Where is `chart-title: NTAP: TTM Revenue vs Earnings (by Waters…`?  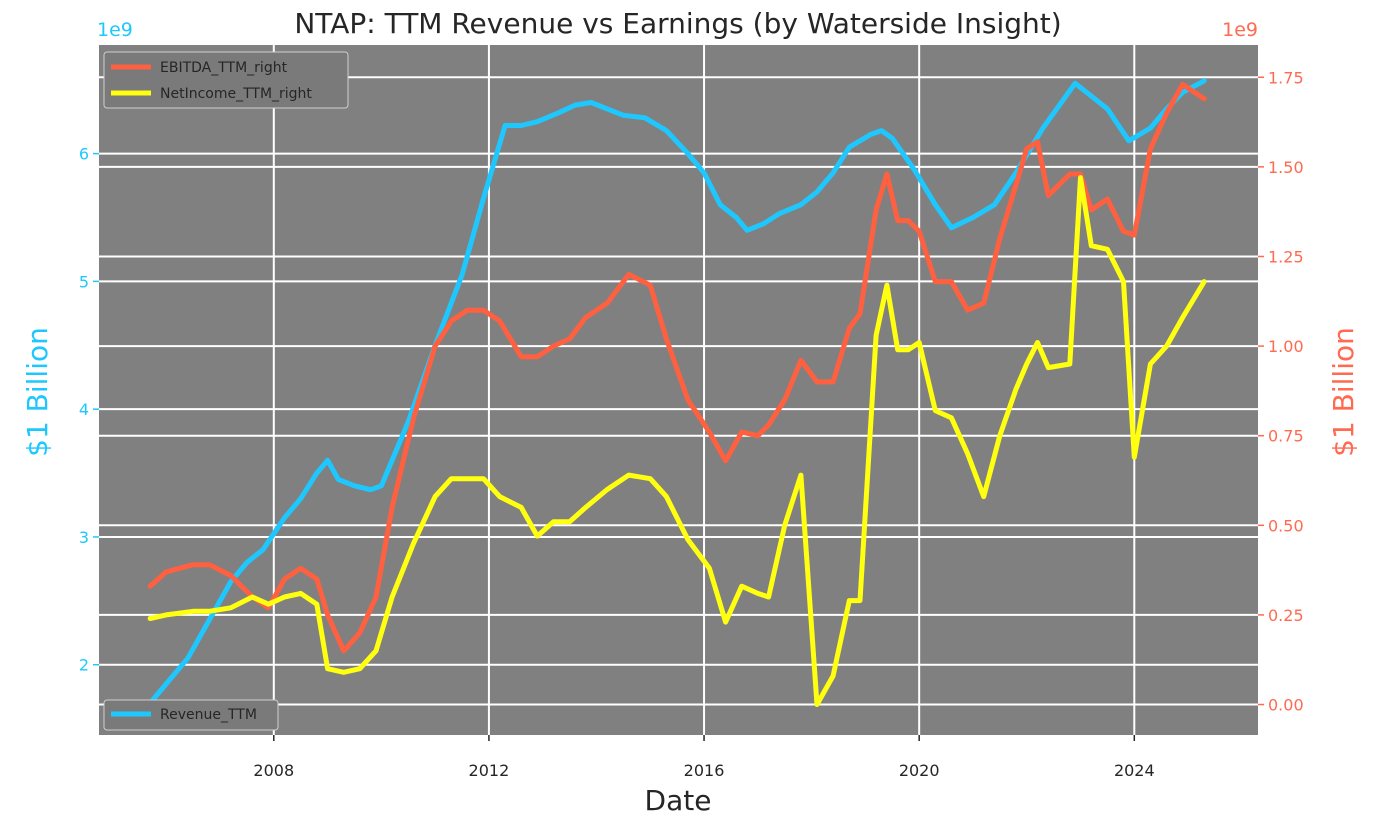 chart-title: NTAP: TTM Revenue vs Earnings (by Waters… is located at coordinates (677, 23).